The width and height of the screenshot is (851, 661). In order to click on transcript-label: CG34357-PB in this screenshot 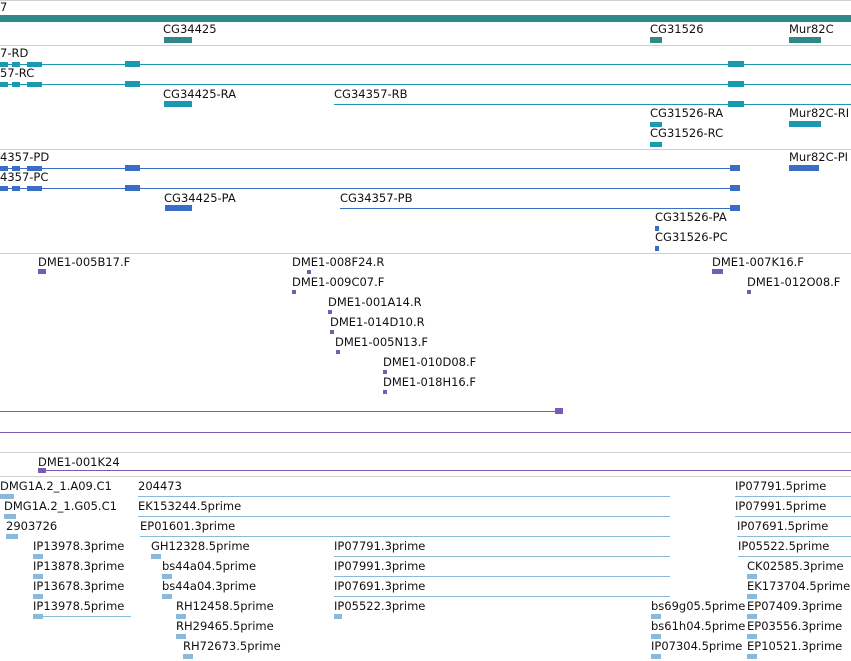, I will do `click(376, 198)`.